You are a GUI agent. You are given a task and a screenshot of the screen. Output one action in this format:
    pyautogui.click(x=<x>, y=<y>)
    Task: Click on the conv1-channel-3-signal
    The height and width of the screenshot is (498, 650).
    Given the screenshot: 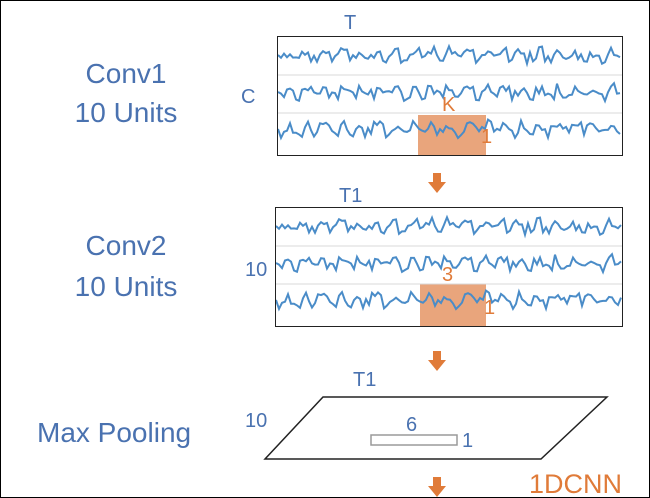 What is the action you would take?
    pyautogui.click(x=449, y=129)
    